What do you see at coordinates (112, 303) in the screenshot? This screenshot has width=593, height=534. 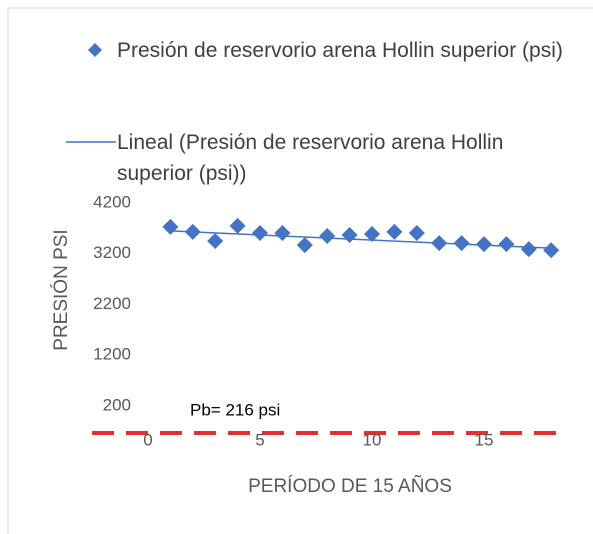 I see `y-tick-label: 2200` at bounding box center [112, 303].